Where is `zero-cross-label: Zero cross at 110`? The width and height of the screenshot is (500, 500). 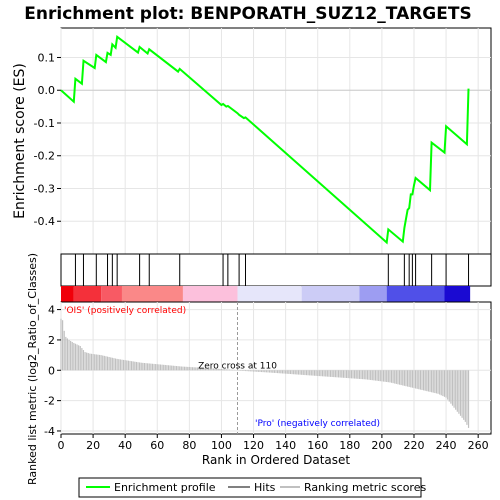 zero-cross-label: Zero cross at 110 is located at coordinates (237, 366).